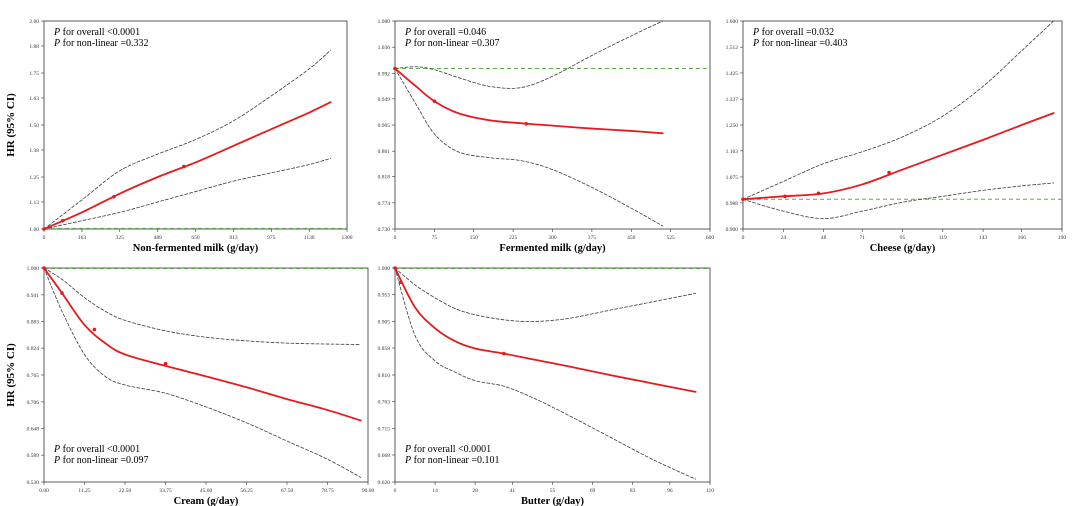  Describe the element at coordinates (552, 248) in the screenshot. I see `x-axis-label: Fermented milk (g/day)` at that location.